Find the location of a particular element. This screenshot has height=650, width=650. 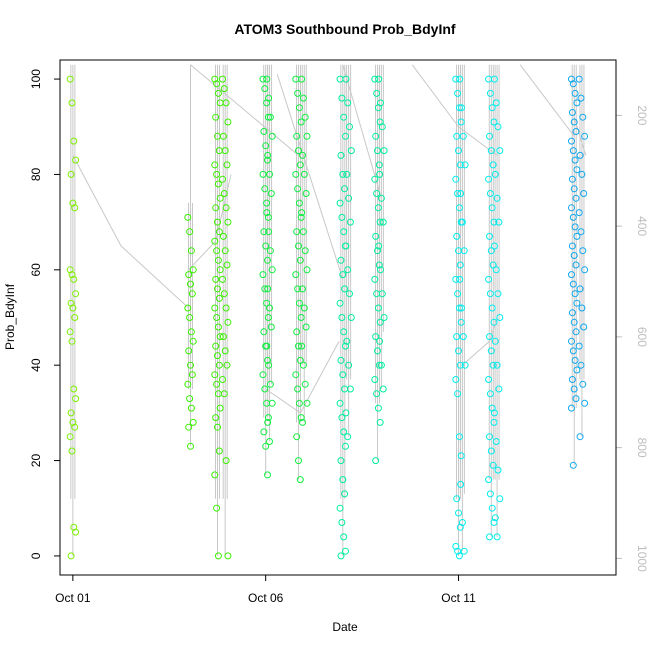

y-tick-label: 100 is located at coordinates (36, 79).